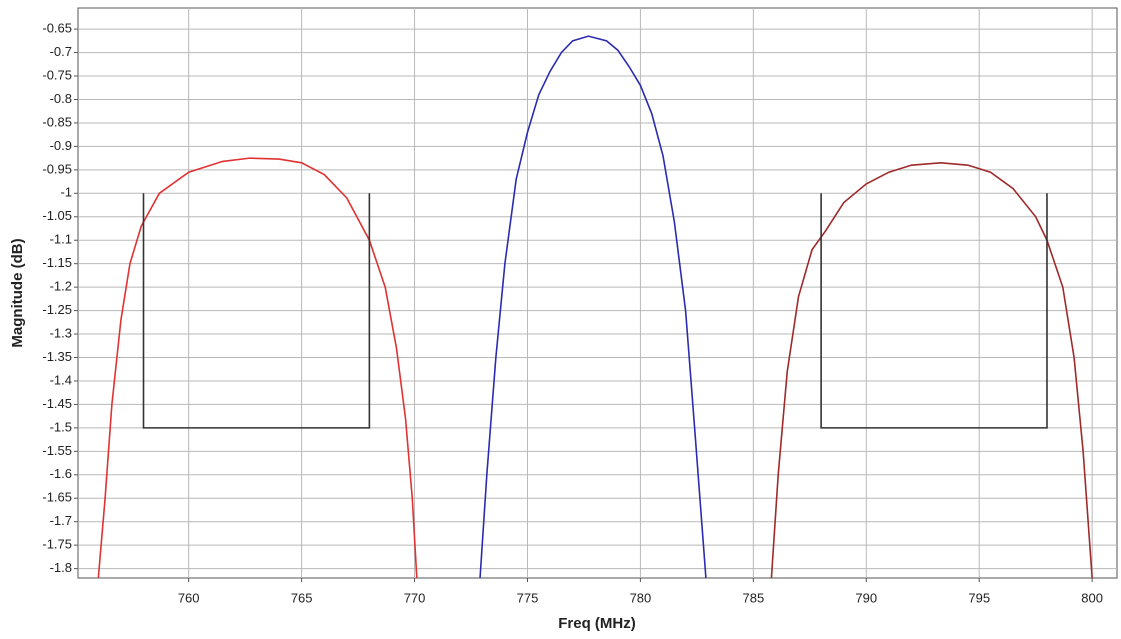 The image size is (1121, 639). What do you see at coordinates (61, 567) in the screenshot?
I see `y-tick-label: -1.8` at bounding box center [61, 567].